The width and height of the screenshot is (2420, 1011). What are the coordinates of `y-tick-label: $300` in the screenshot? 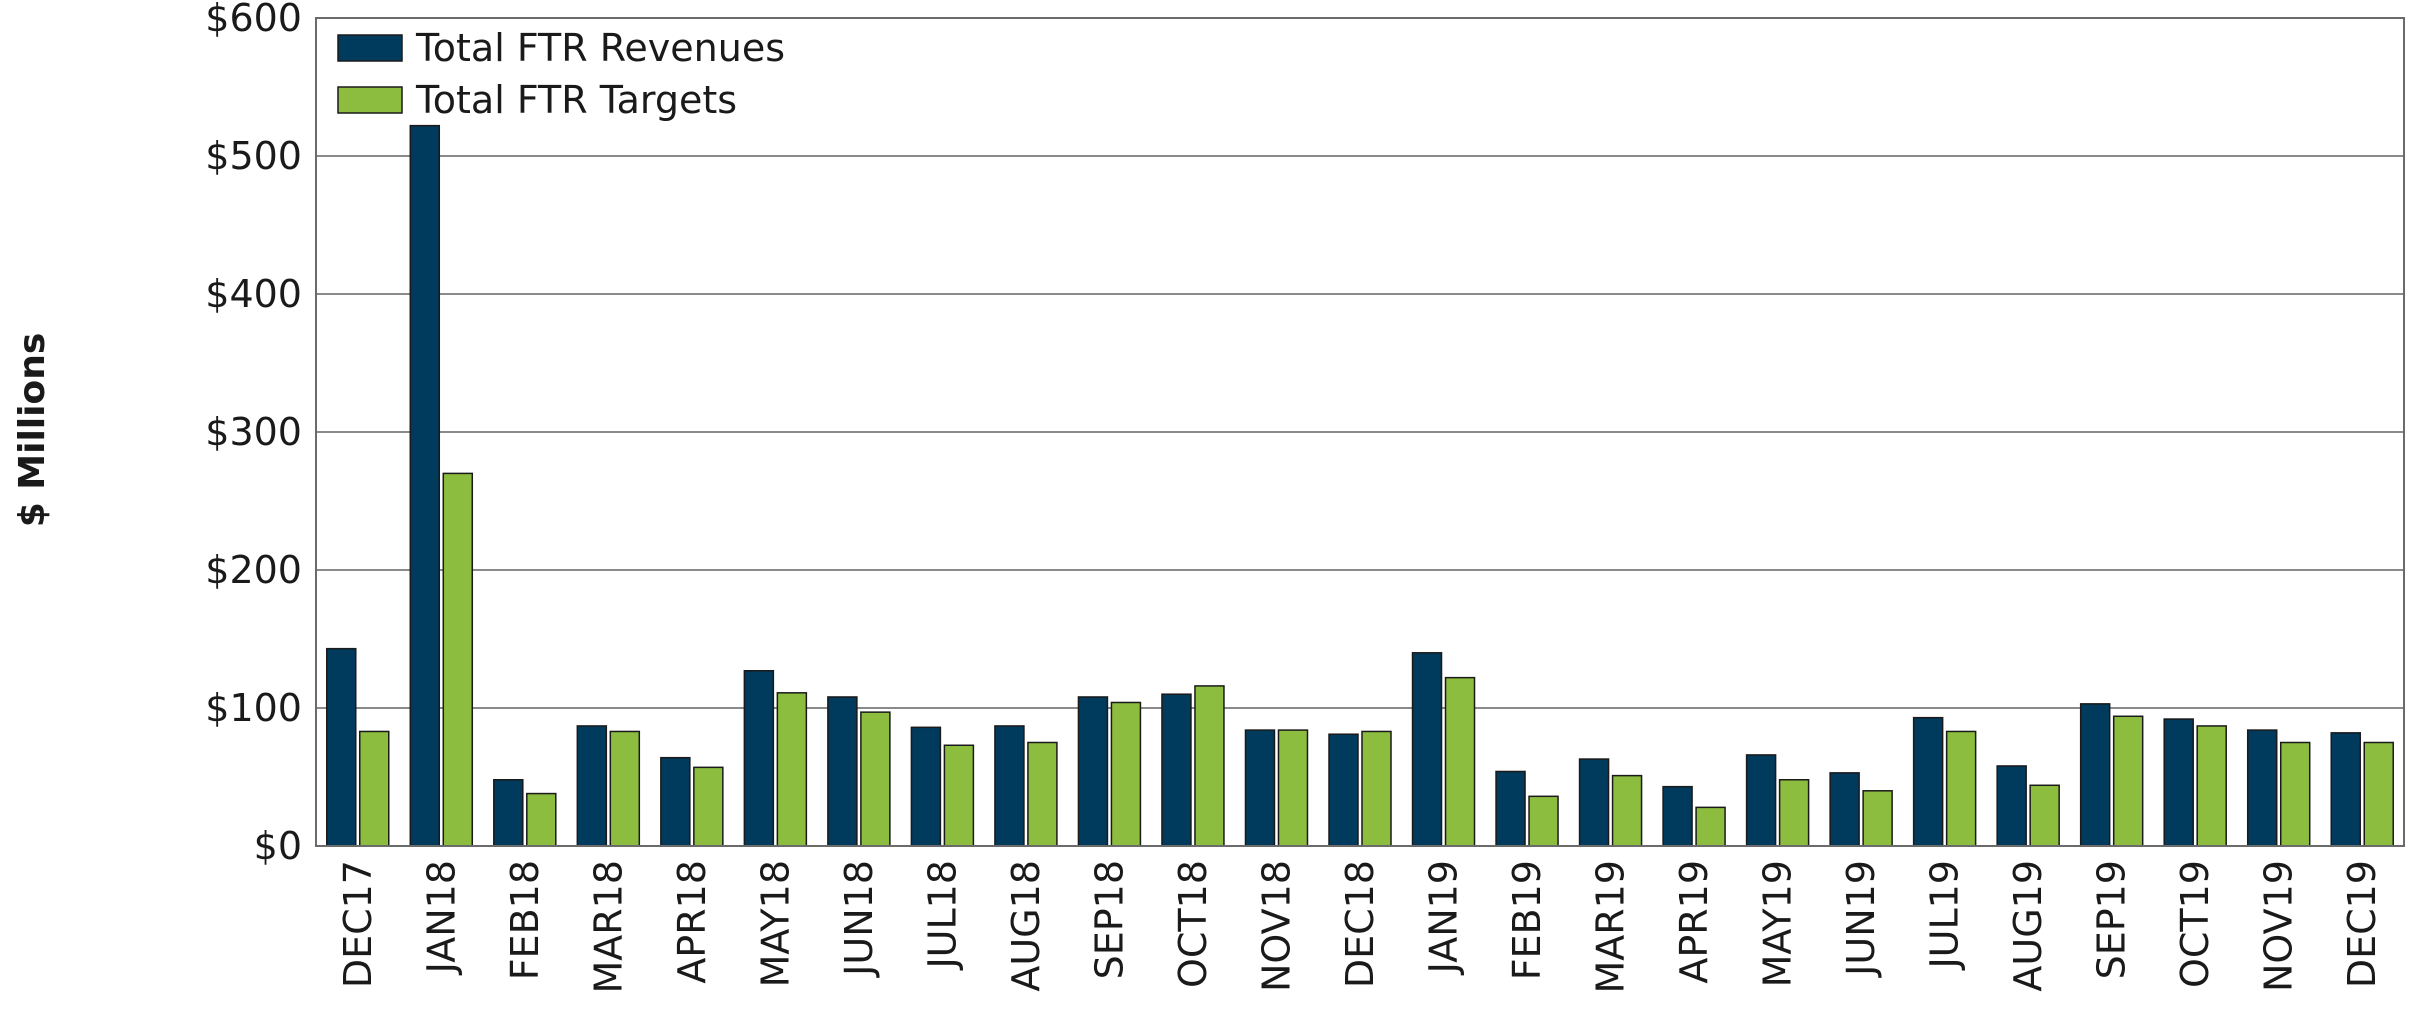 It's located at (253, 432).